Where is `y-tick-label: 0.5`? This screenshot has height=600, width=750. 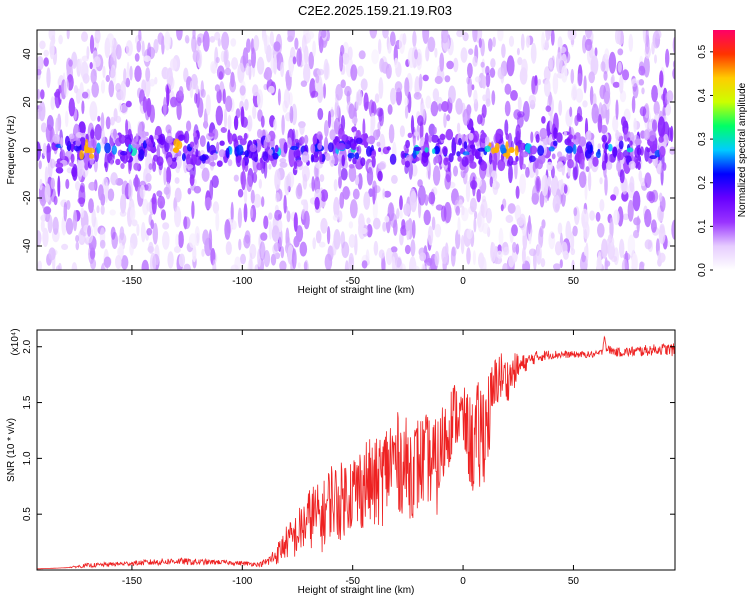 y-tick-label: 0.5 is located at coordinates (27, 514).